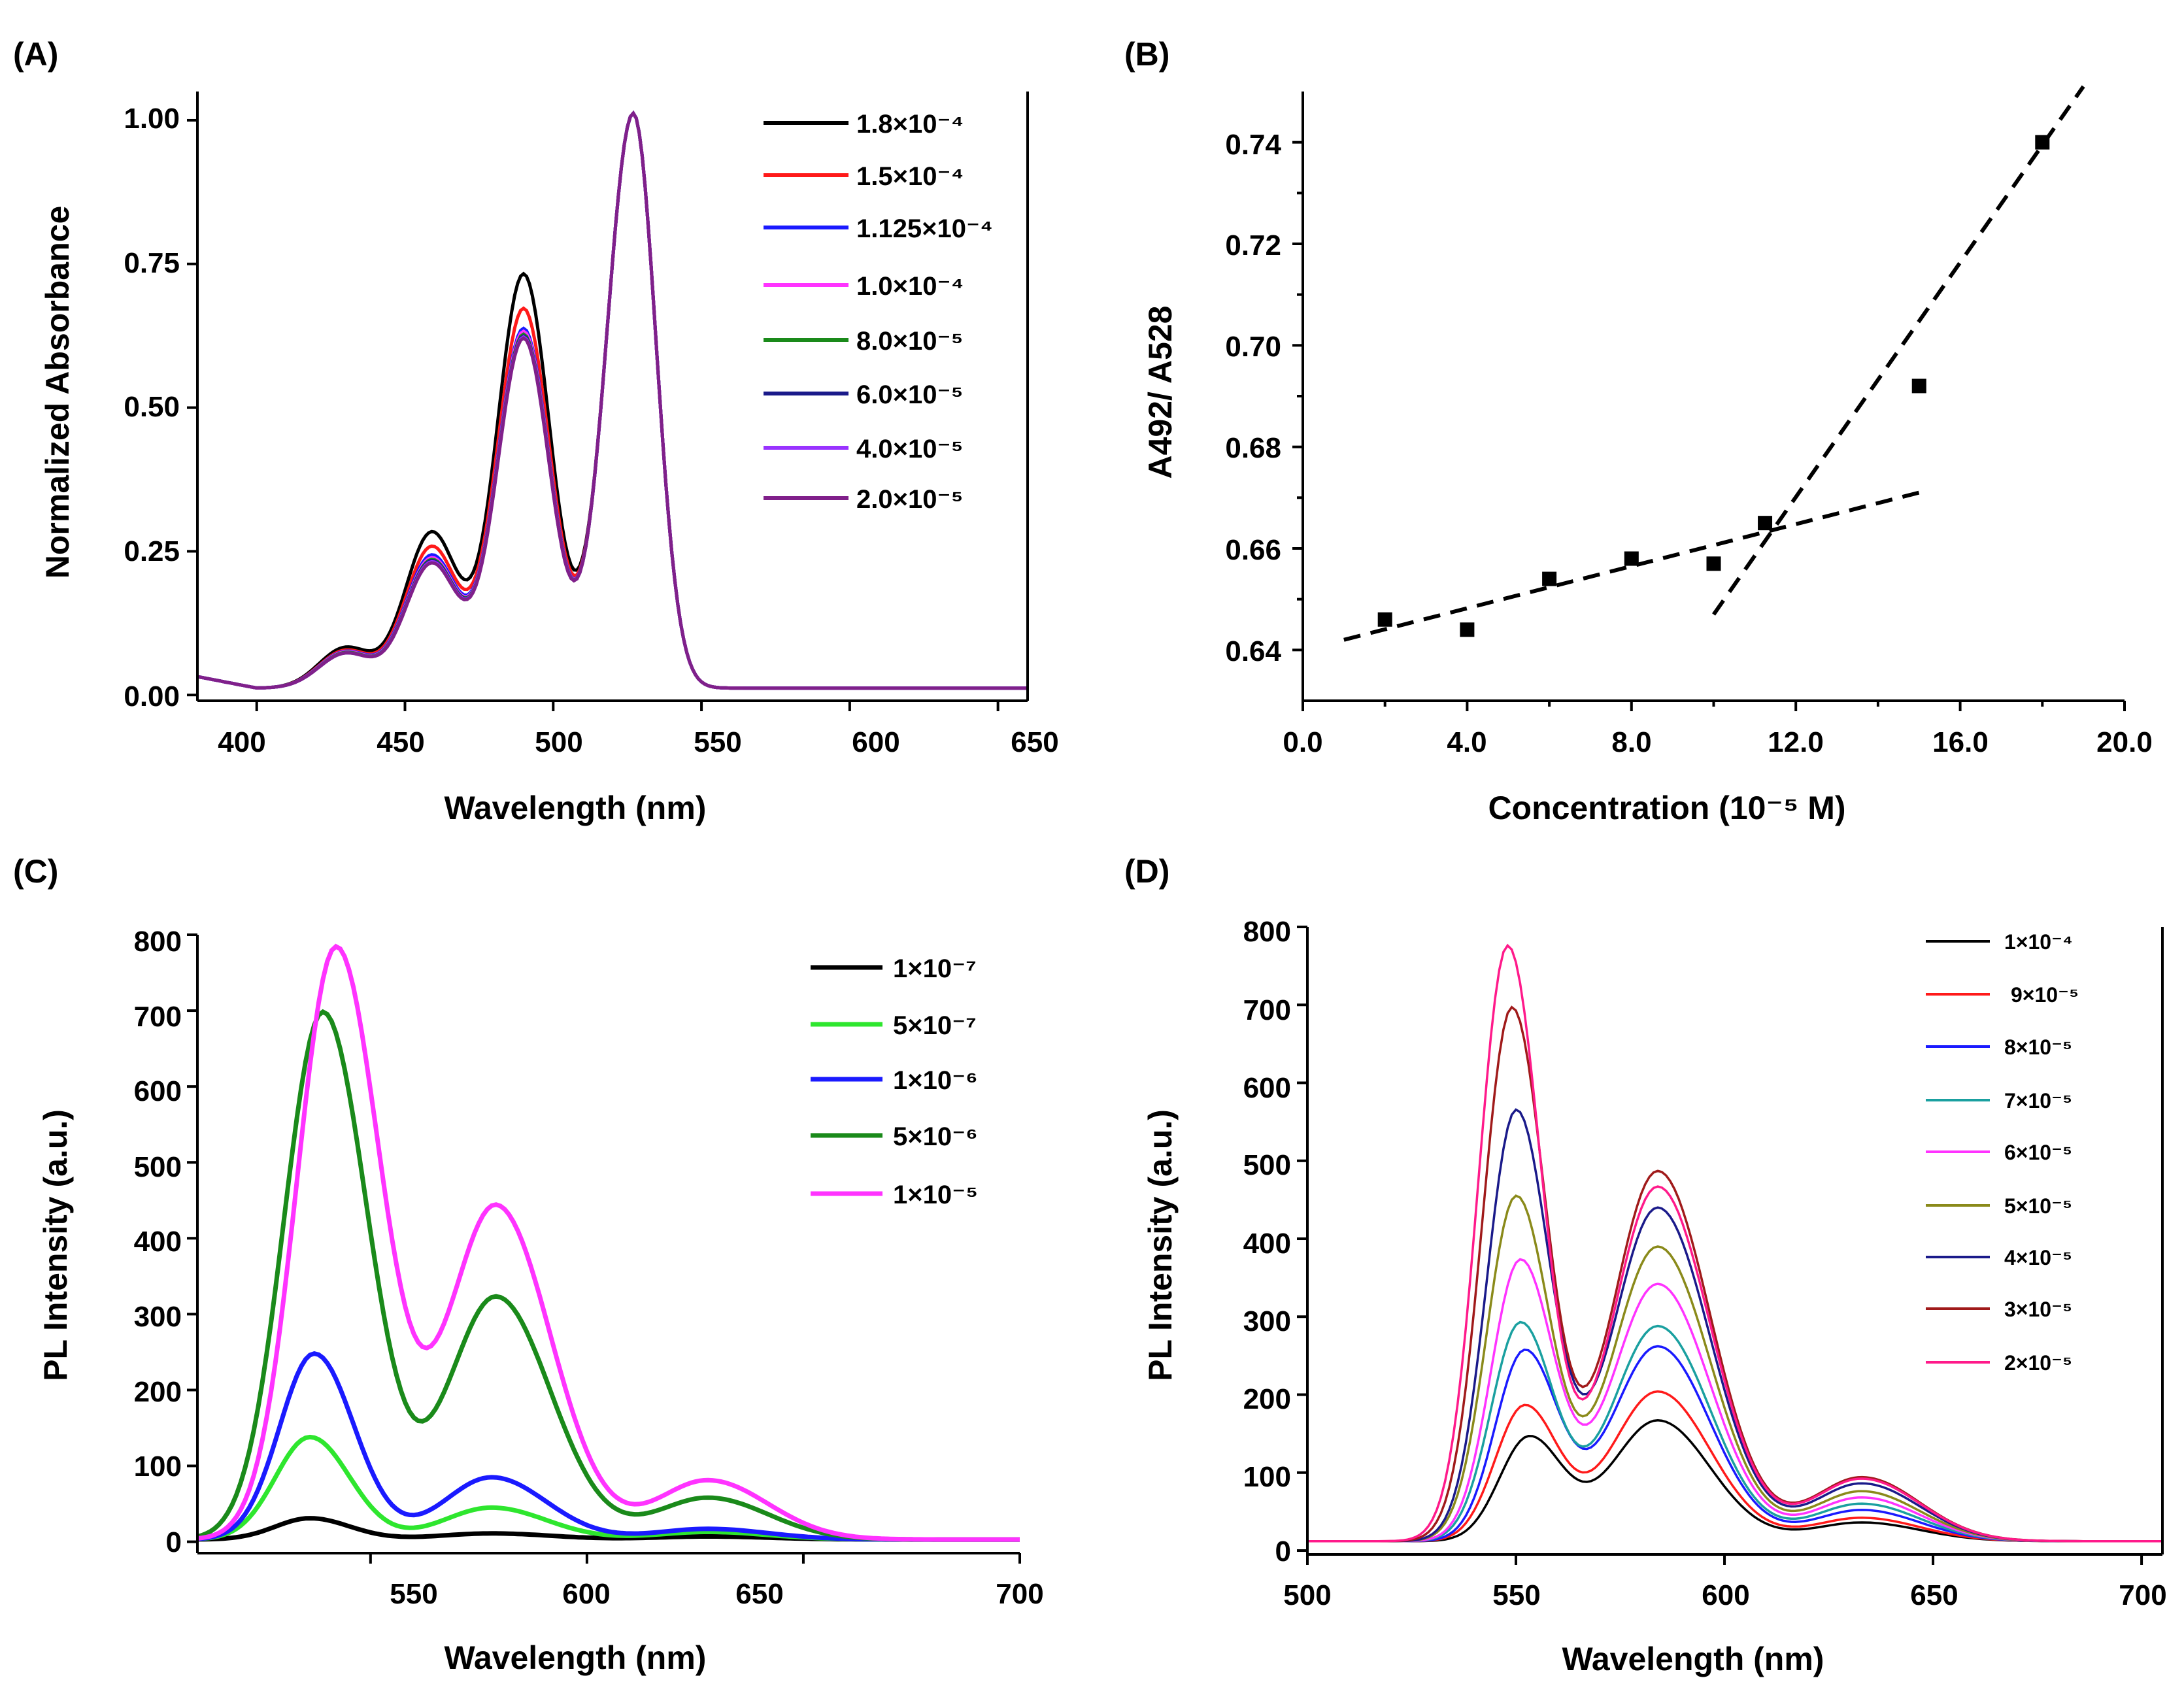 This screenshot has height=1695, width=2184. Describe the element at coordinates (1160, 392) in the screenshot. I see `panel-b-y-label: A492/ A528` at that location.